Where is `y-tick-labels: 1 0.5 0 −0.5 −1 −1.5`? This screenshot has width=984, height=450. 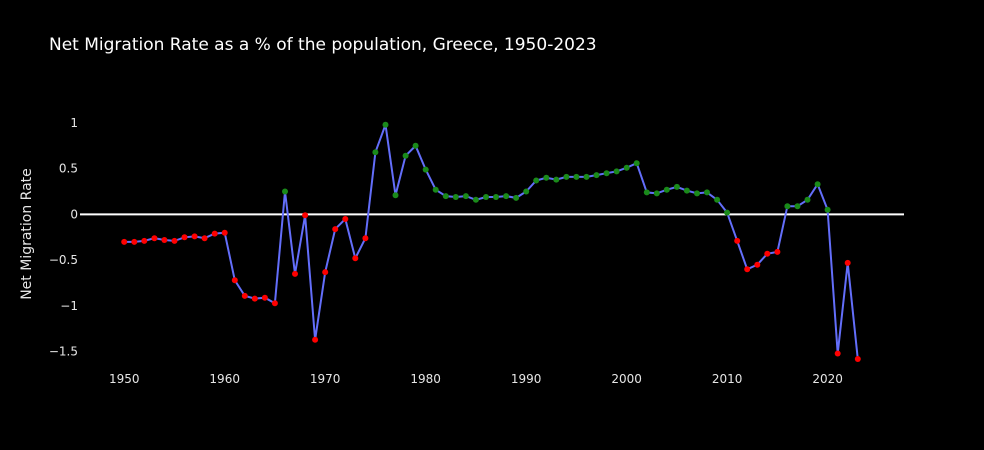 y-tick-labels: 1 0.5 0 −0.5 −1 −1.5 is located at coordinates (63, 237).